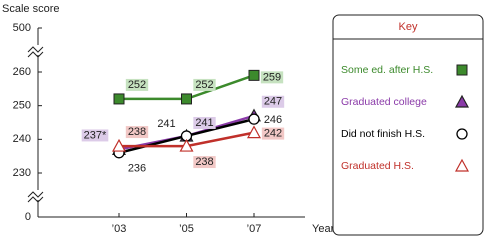 The image size is (504, 252). I want to click on data-label: 236, so click(137, 169).